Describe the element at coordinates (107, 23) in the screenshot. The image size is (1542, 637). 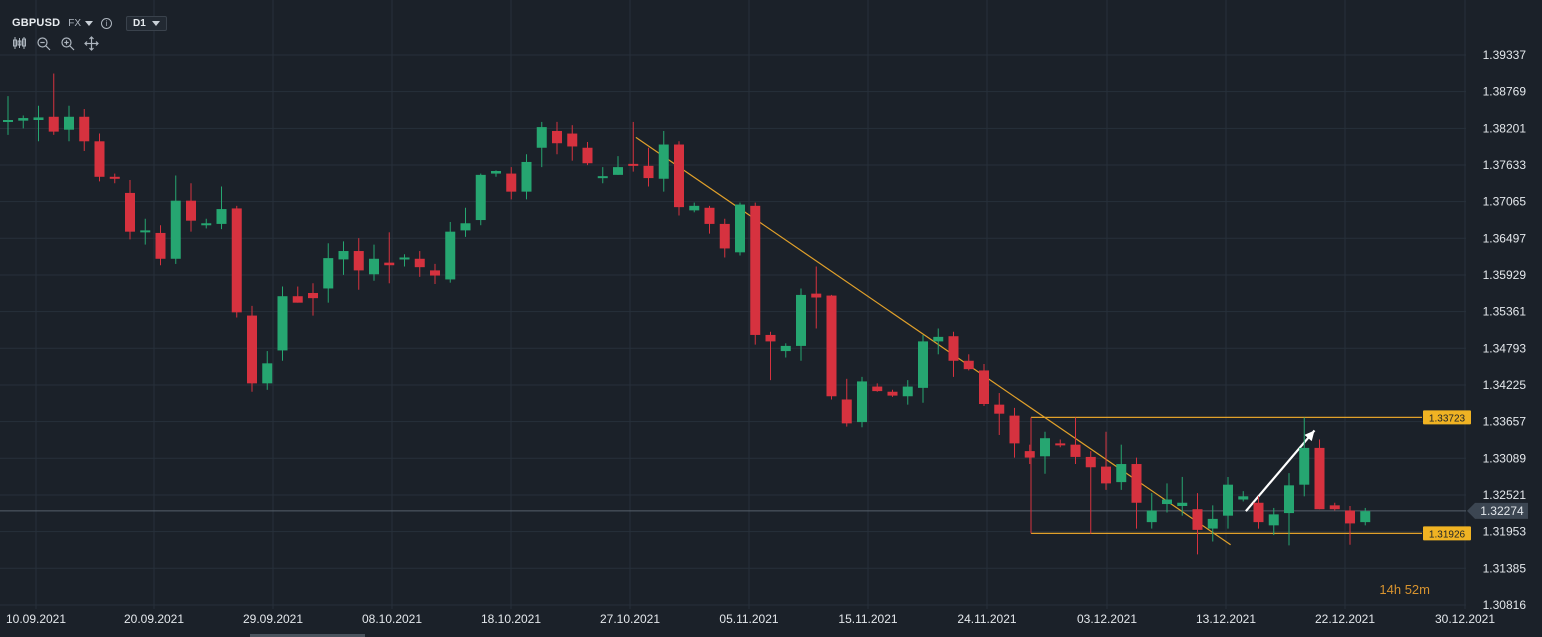
I see `info-icon: i` at that location.